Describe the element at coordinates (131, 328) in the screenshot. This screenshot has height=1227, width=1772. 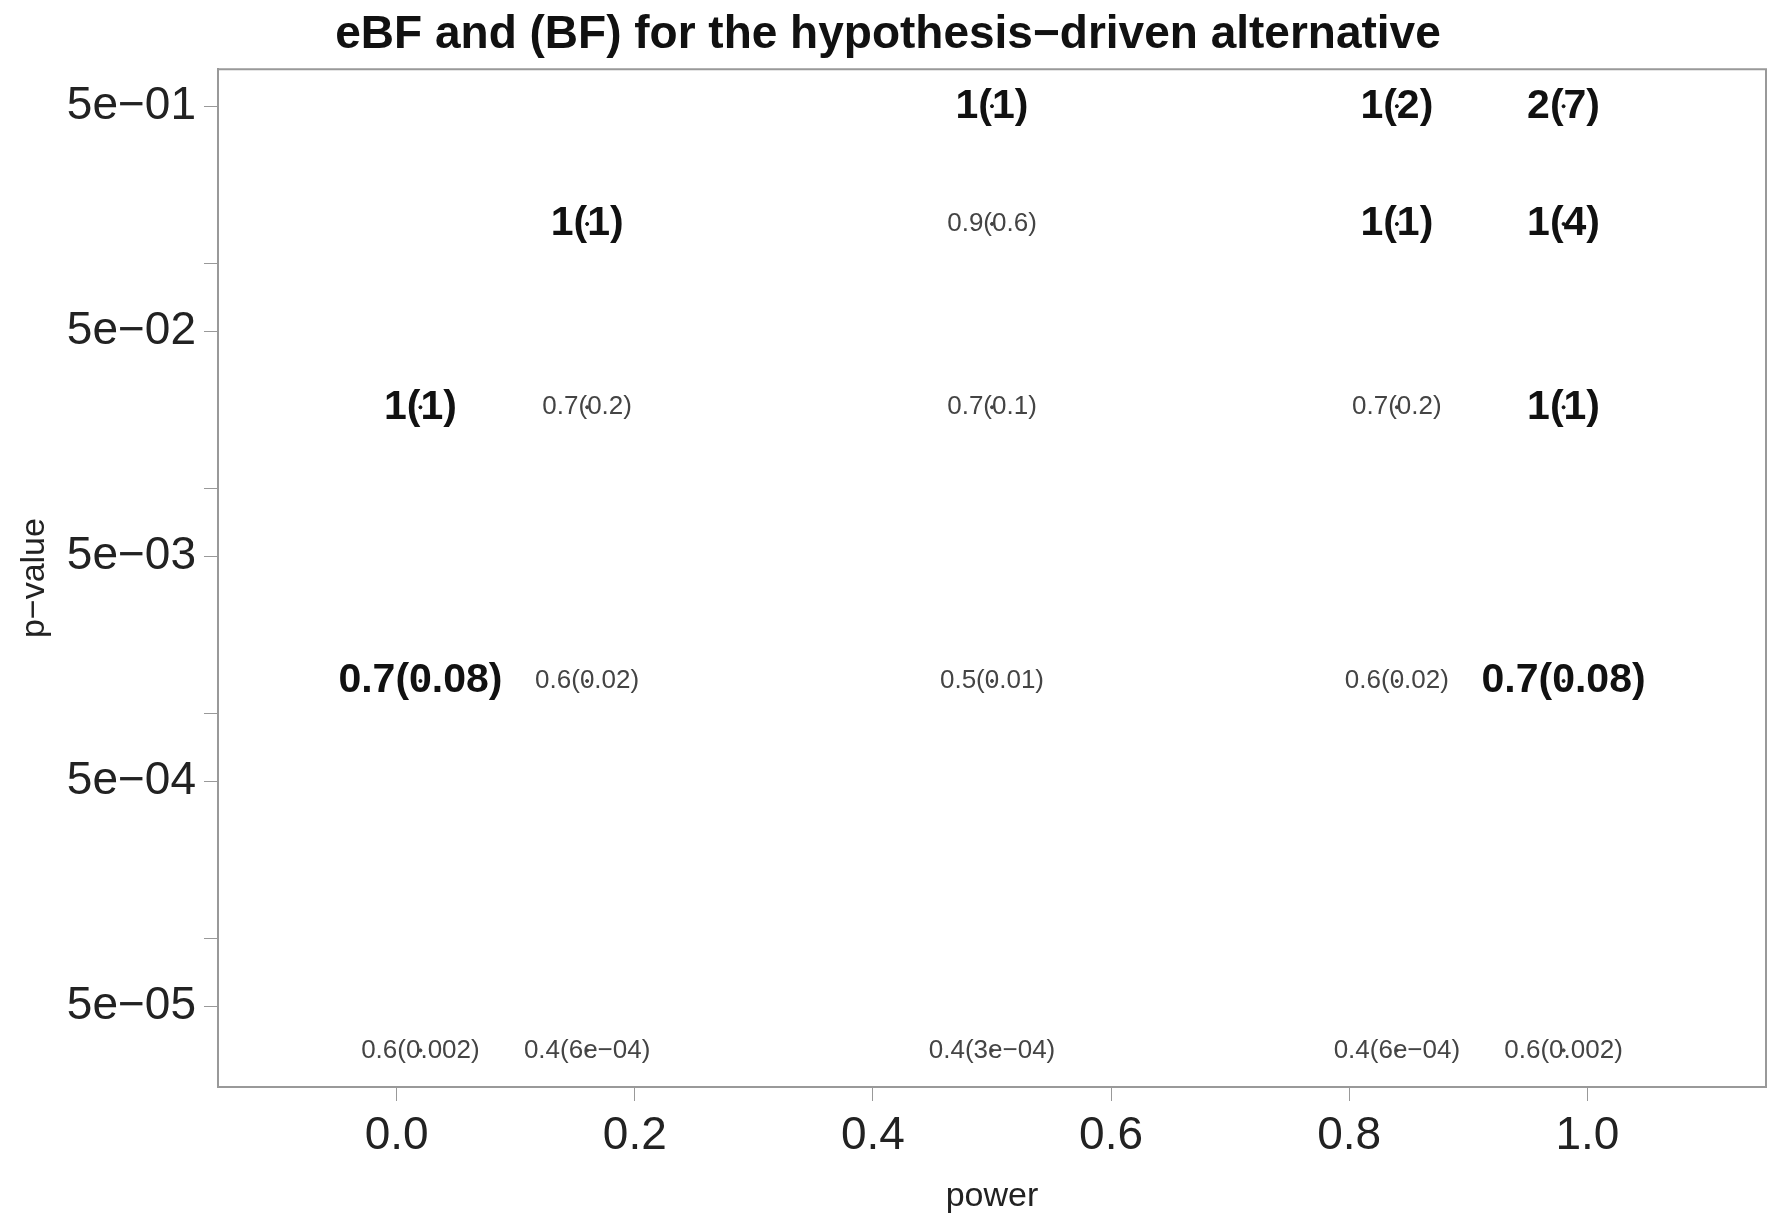
I see `y-tick-label: 5e−02` at that location.